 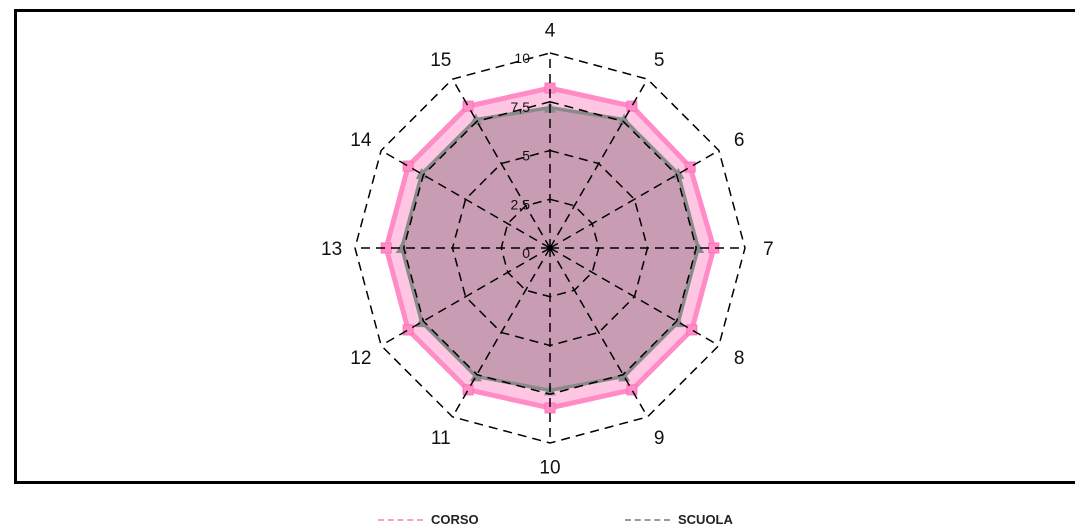 What do you see at coordinates (647, 519) in the screenshot?
I see `legend-swatch-scuola` at bounding box center [647, 519].